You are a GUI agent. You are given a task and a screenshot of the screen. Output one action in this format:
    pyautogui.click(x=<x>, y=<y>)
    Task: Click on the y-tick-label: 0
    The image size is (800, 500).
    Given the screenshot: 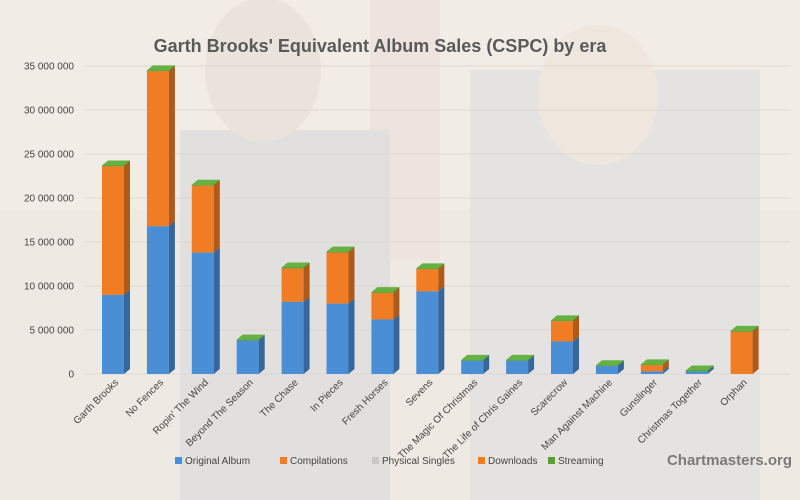 What is the action you would take?
    pyautogui.click(x=71, y=375)
    